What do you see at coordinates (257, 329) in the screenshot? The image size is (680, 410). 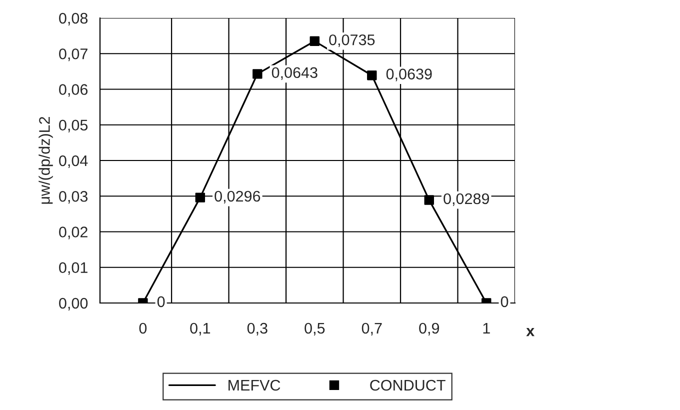 I see `x-tick-label: 0,3` at bounding box center [257, 329].